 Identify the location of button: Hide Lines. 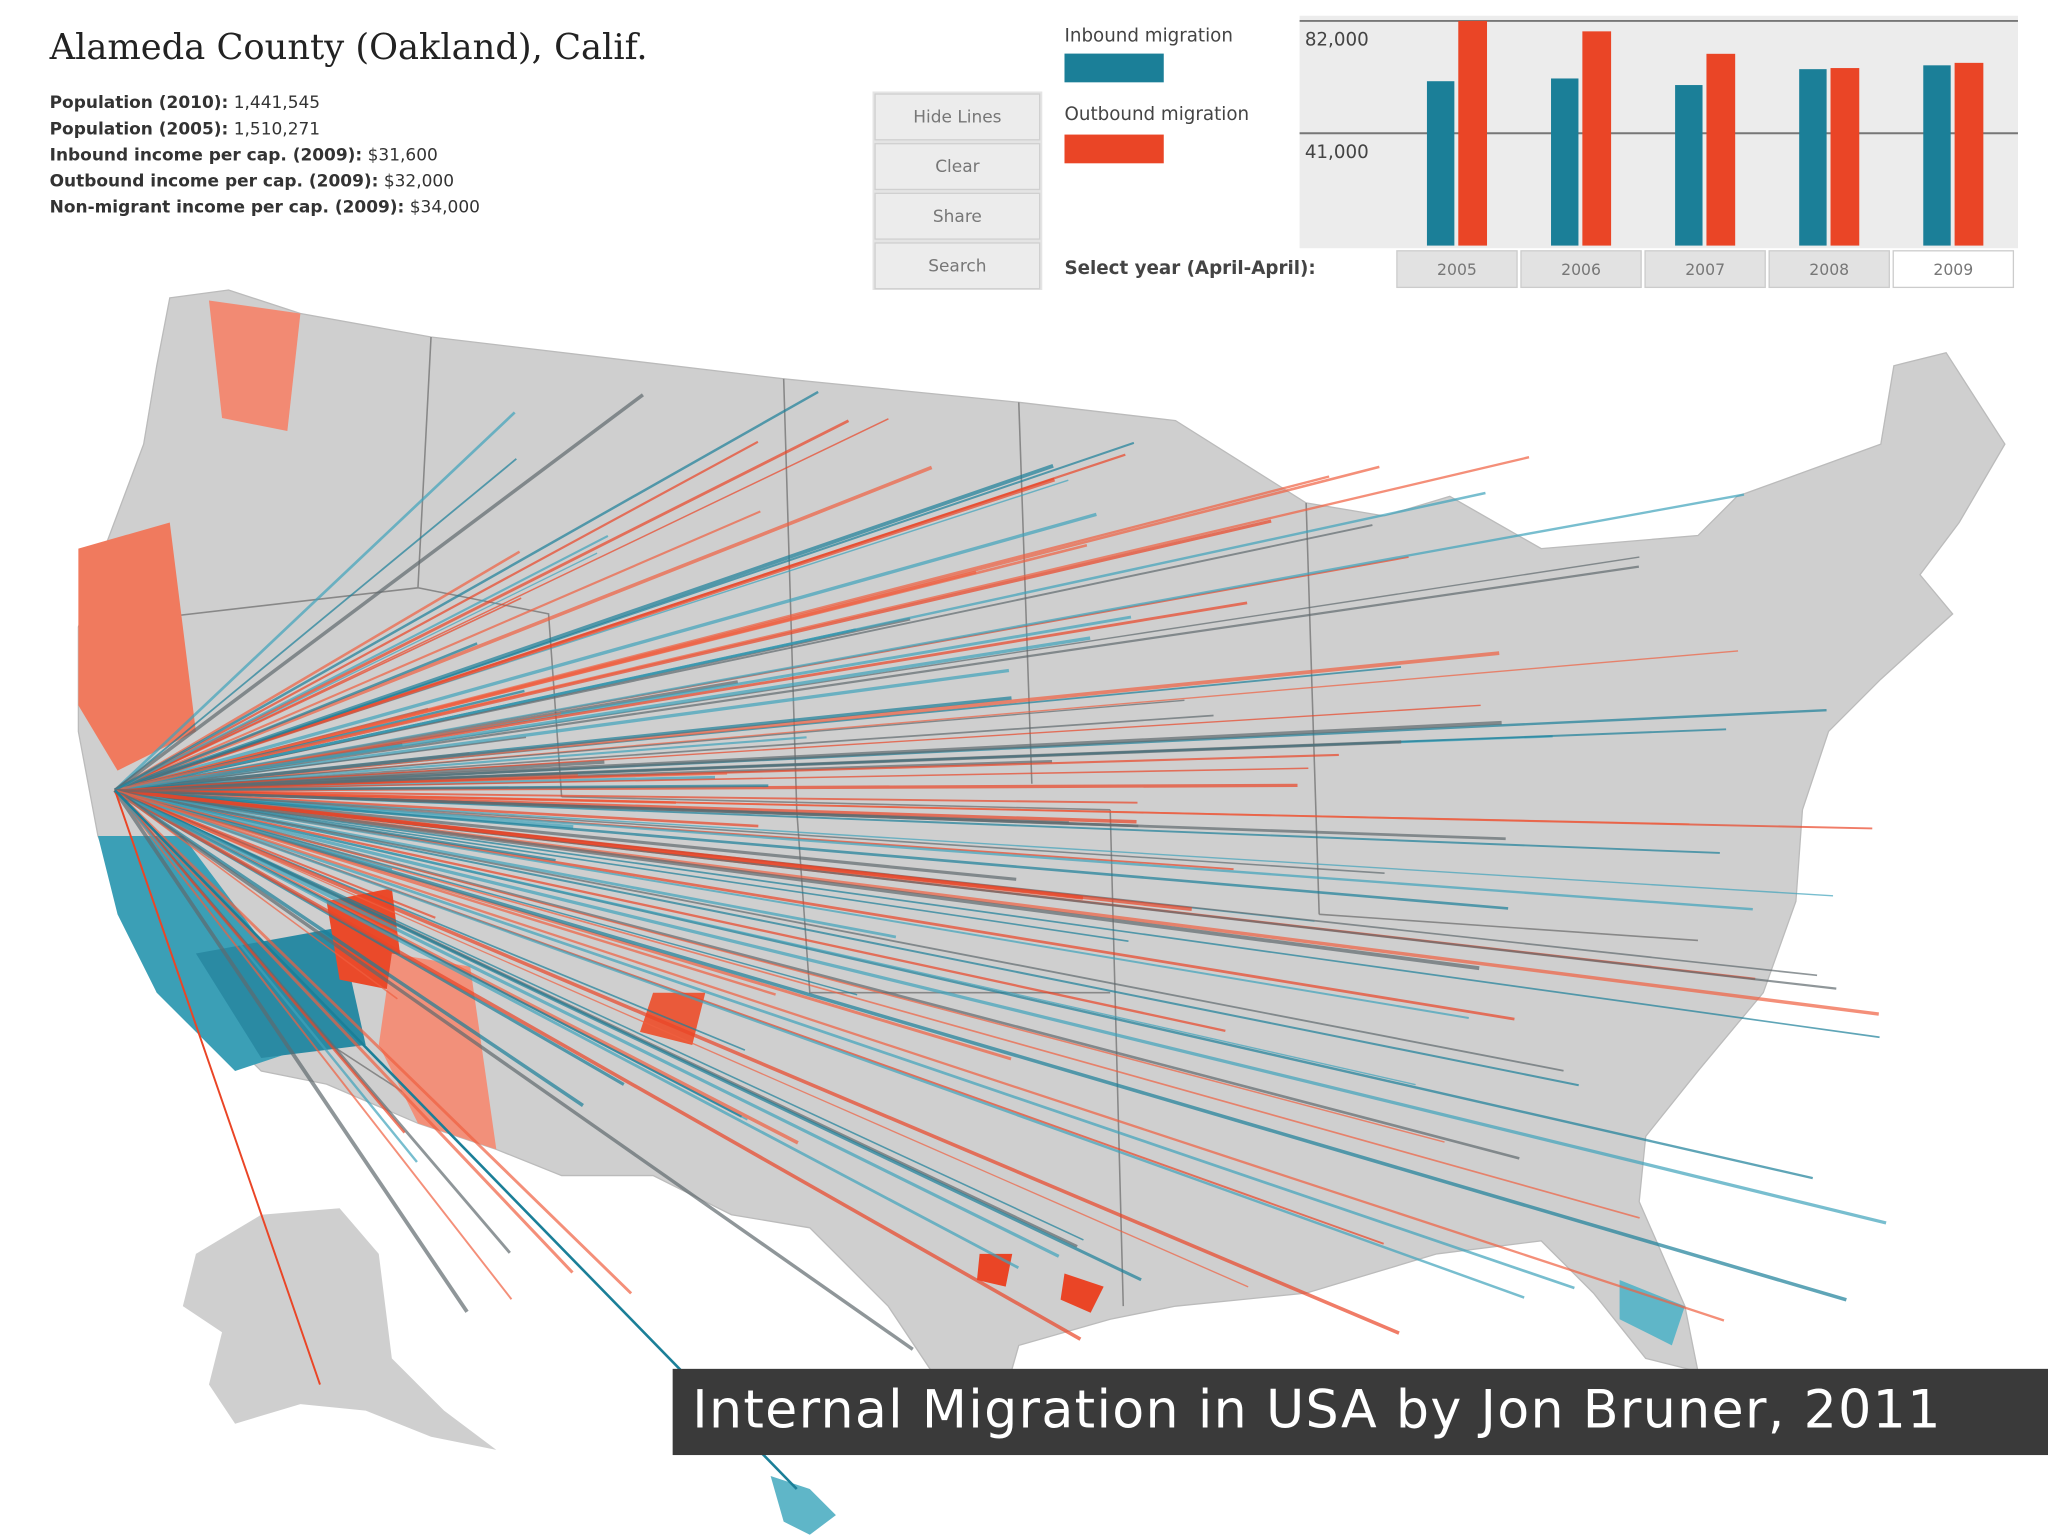
(957, 117).